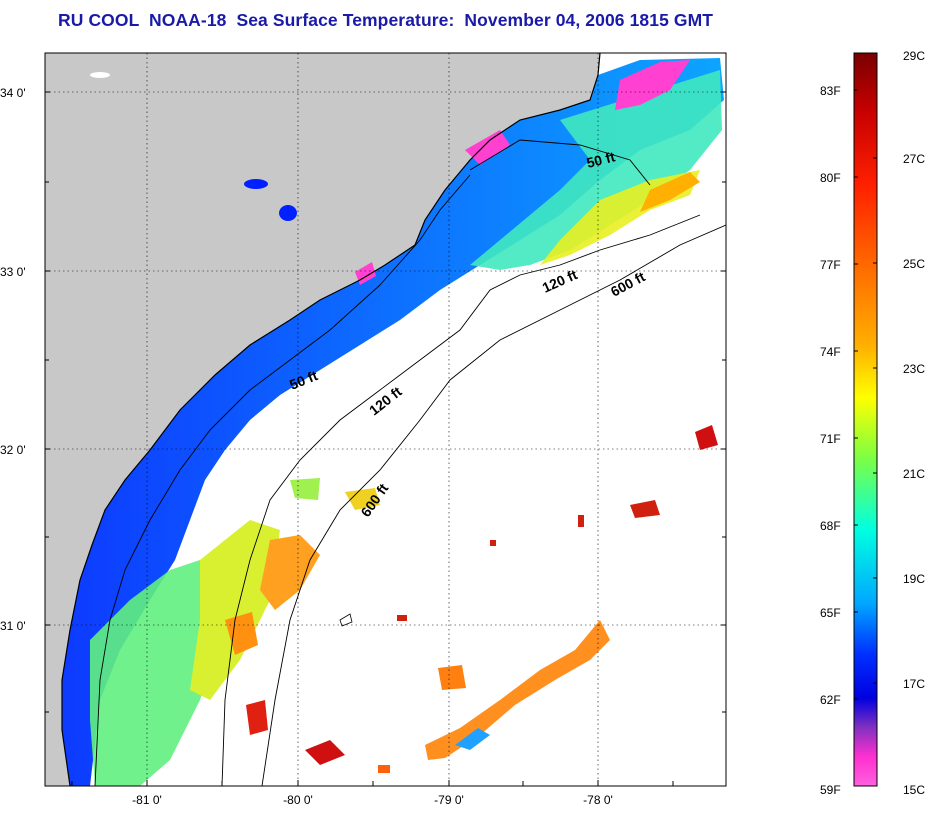 Image resolution: width=936 pixels, height=817 pixels. I want to click on colorbar-f-label: 59F, so click(830, 790).